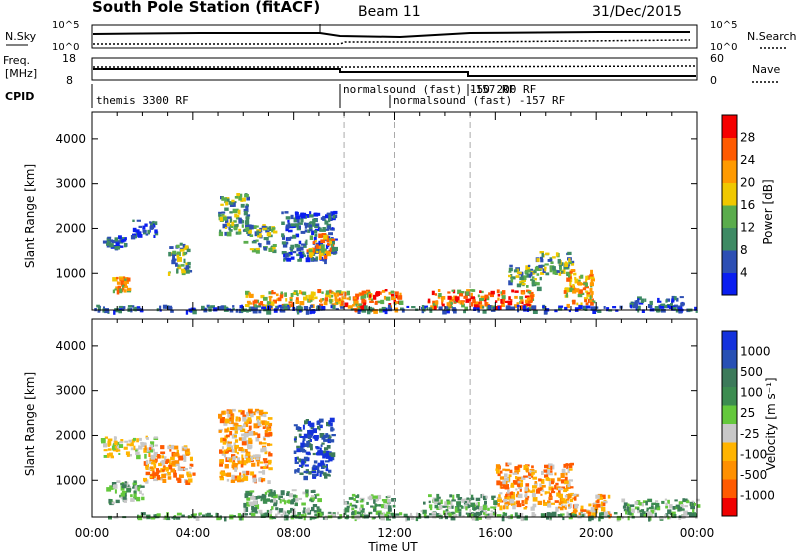 This screenshot has width=800, height=554. What do you see at coordinates (753, 475) in the screenshot?
I see `colorbar-tick-label: -500` at bounding box center [753, 475].